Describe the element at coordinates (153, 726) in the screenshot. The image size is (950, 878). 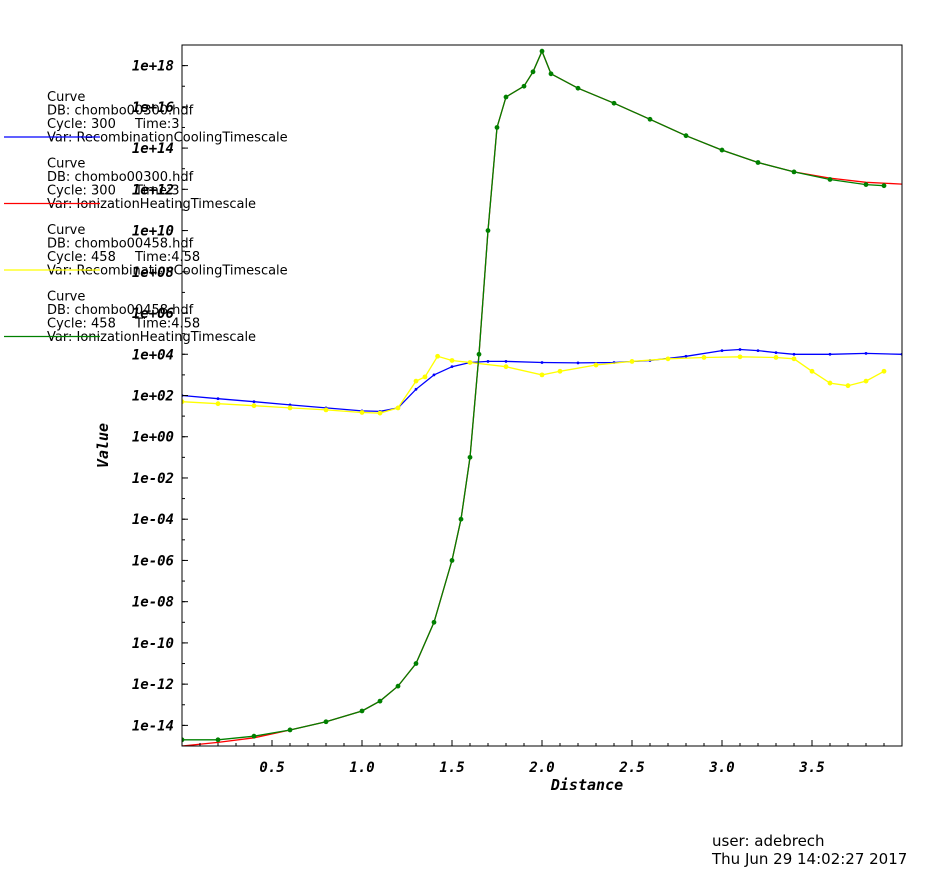
I see `y-tick-label: 1e-14` at that location.